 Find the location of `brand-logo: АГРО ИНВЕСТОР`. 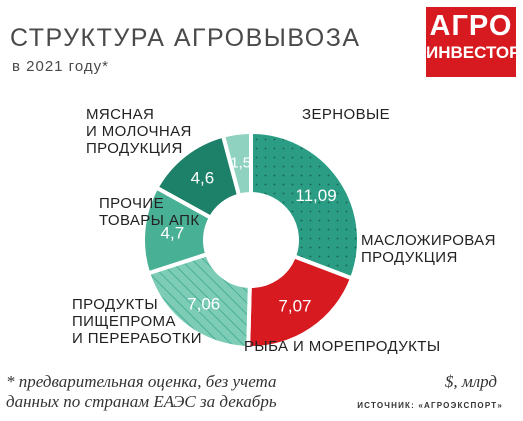

brand-logo: АГРО ИНВЕСТОР is located at coordinates (473, 42).